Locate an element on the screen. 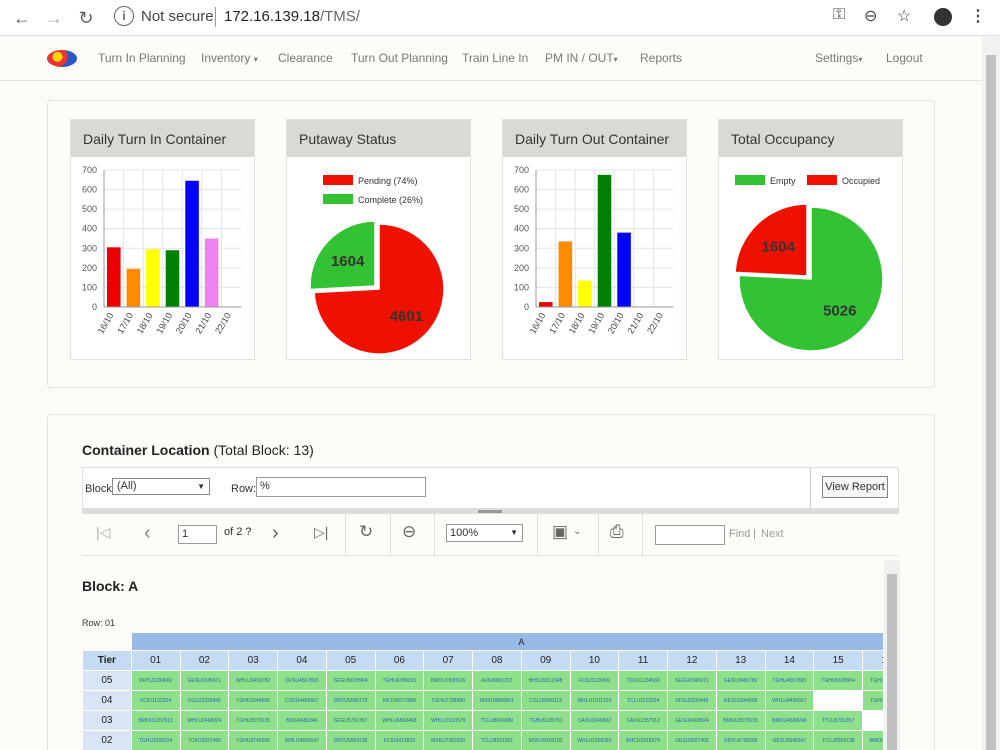 The image size is (1000, 750). forward-arrow-icon: → is located at coordinates (54, 17).